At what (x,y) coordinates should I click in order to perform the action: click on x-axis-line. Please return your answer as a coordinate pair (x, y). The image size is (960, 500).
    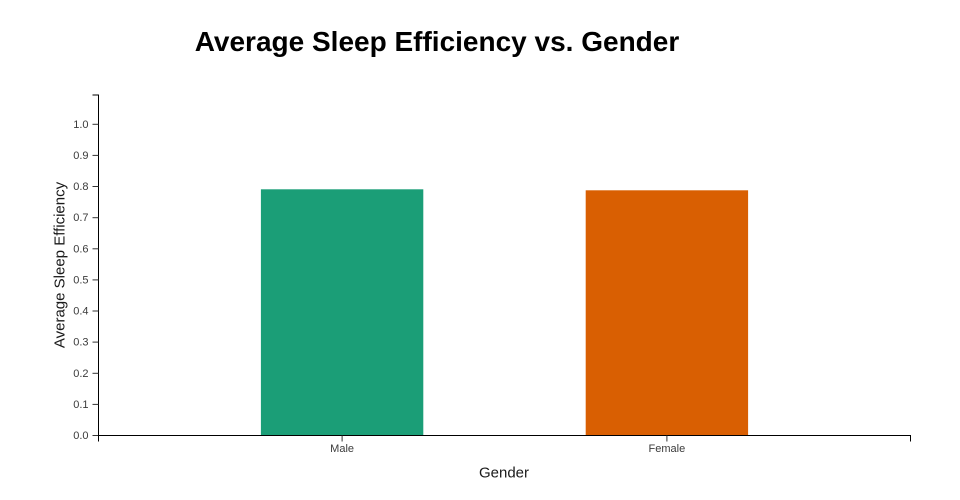
    Looking at the image, I should click on (504, 438).